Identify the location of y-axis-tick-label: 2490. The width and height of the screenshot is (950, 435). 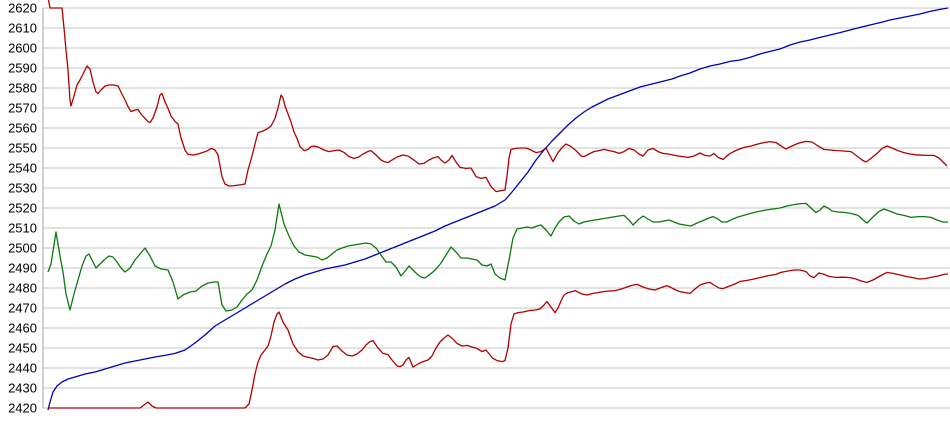
(22, 268).